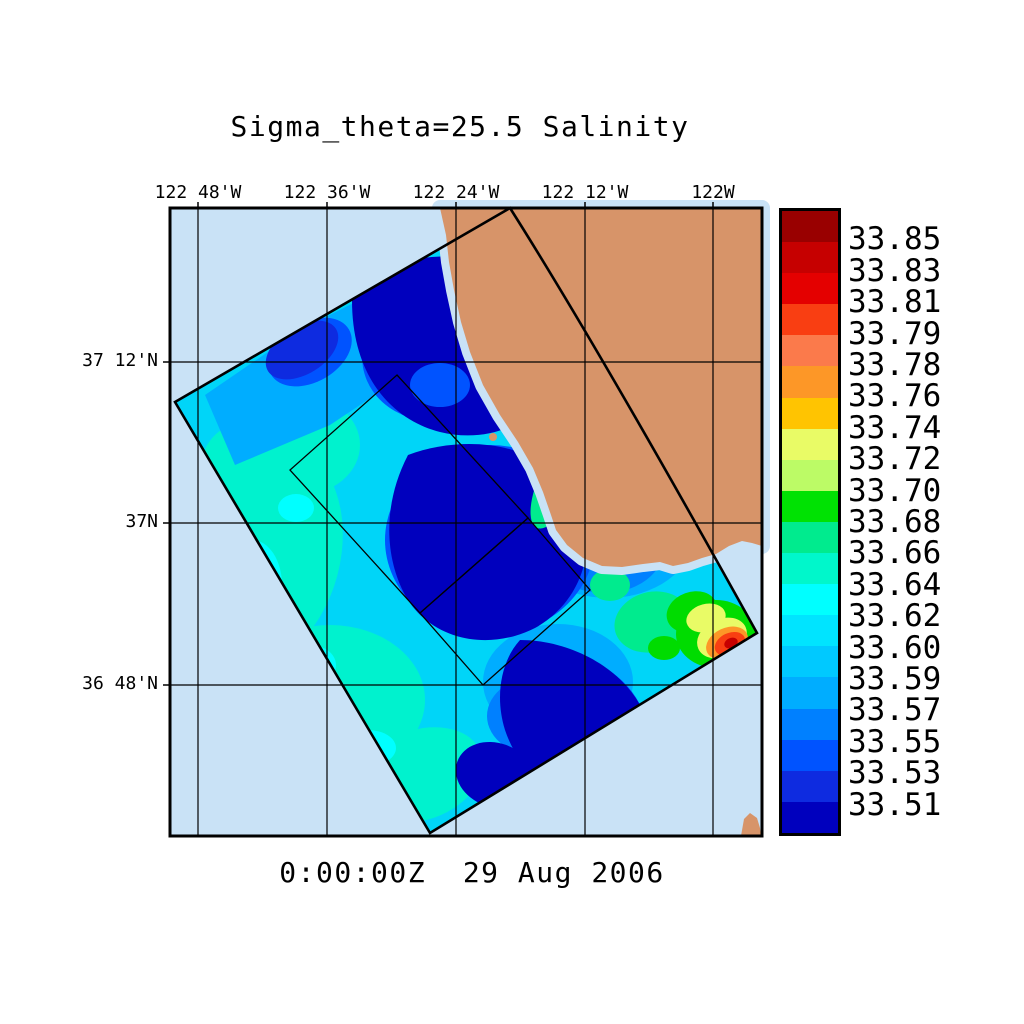 The image size is (1024, 1024). I want to click on colorbar-tick-label: 33.70, so click(895, 490).